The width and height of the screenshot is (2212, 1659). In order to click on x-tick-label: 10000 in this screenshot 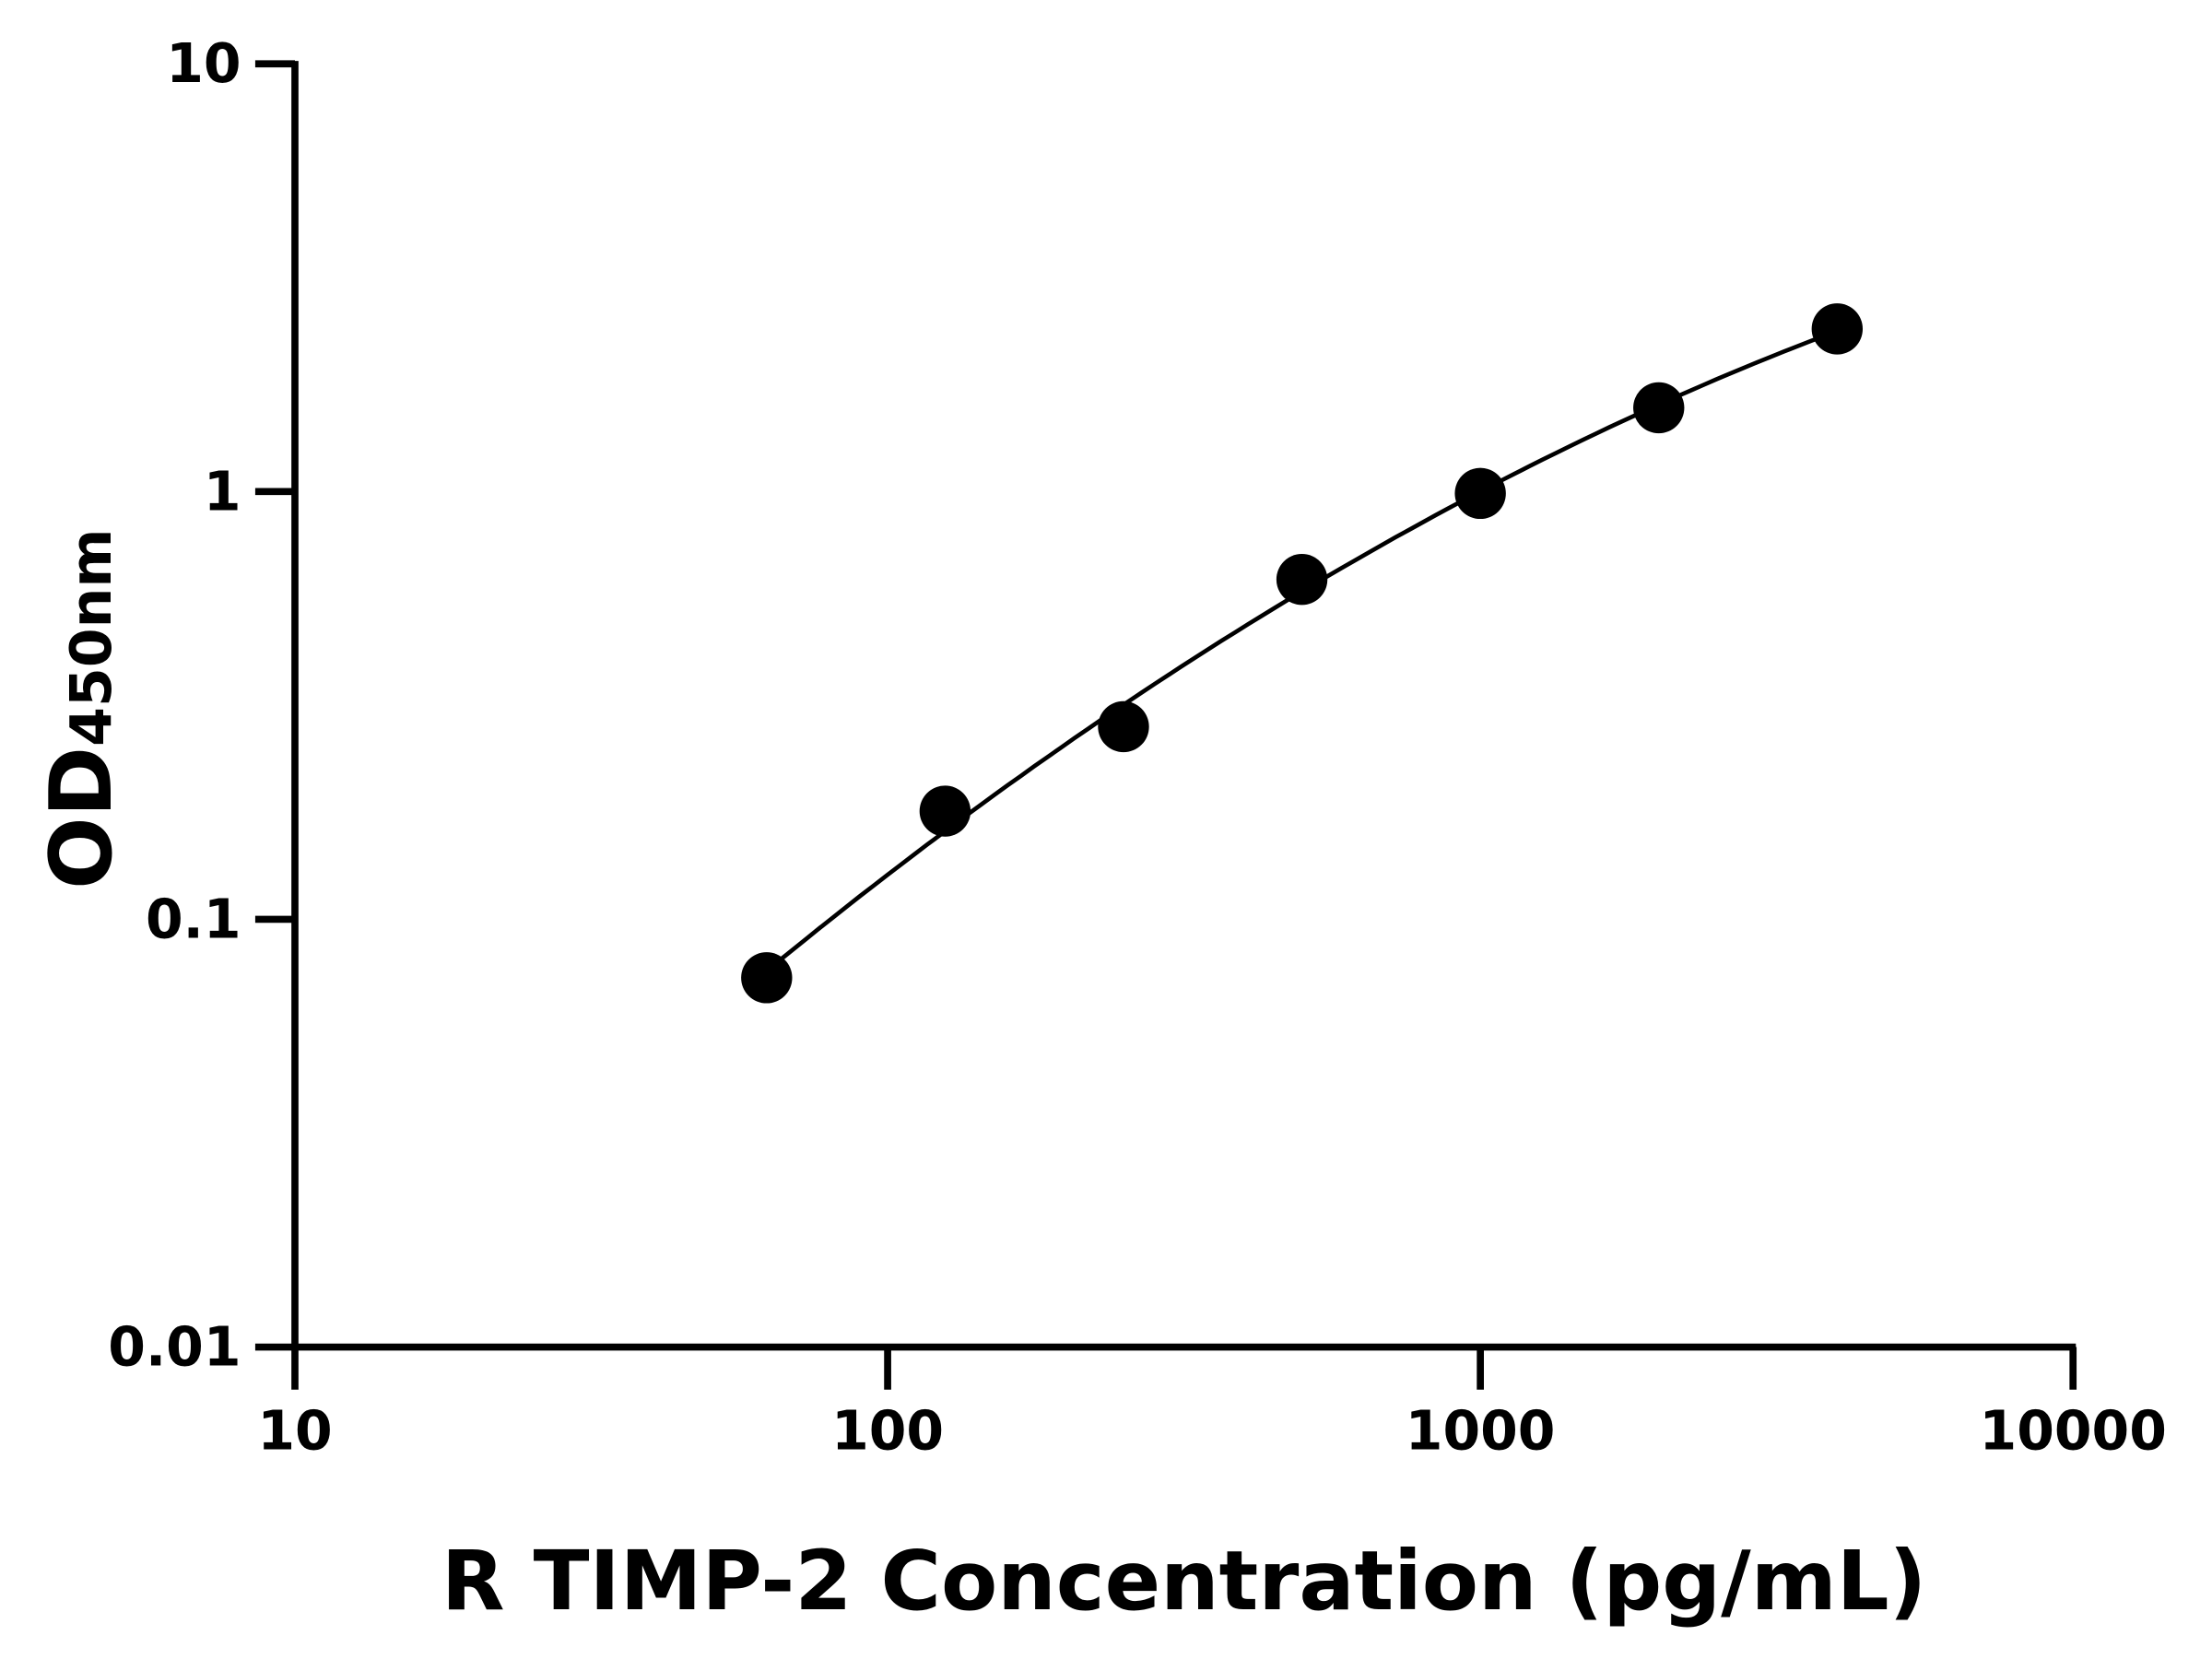, I will do `click(2073, 1430)`.